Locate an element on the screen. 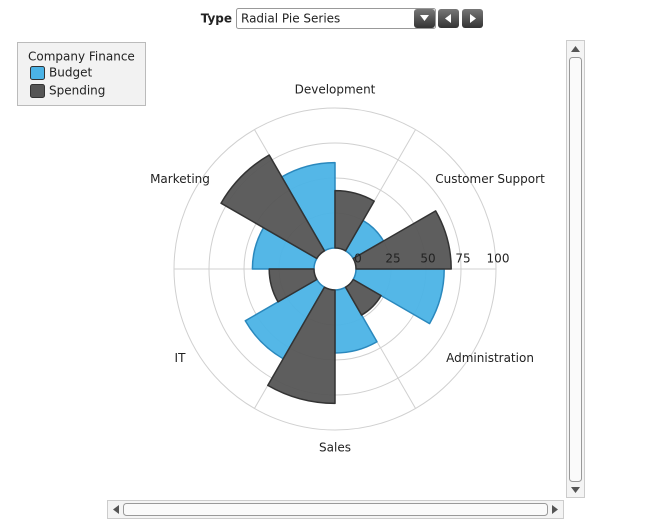 This screenshot has width=670, height=528. r-tick-label: 100 is located at coordinates (498, 259).